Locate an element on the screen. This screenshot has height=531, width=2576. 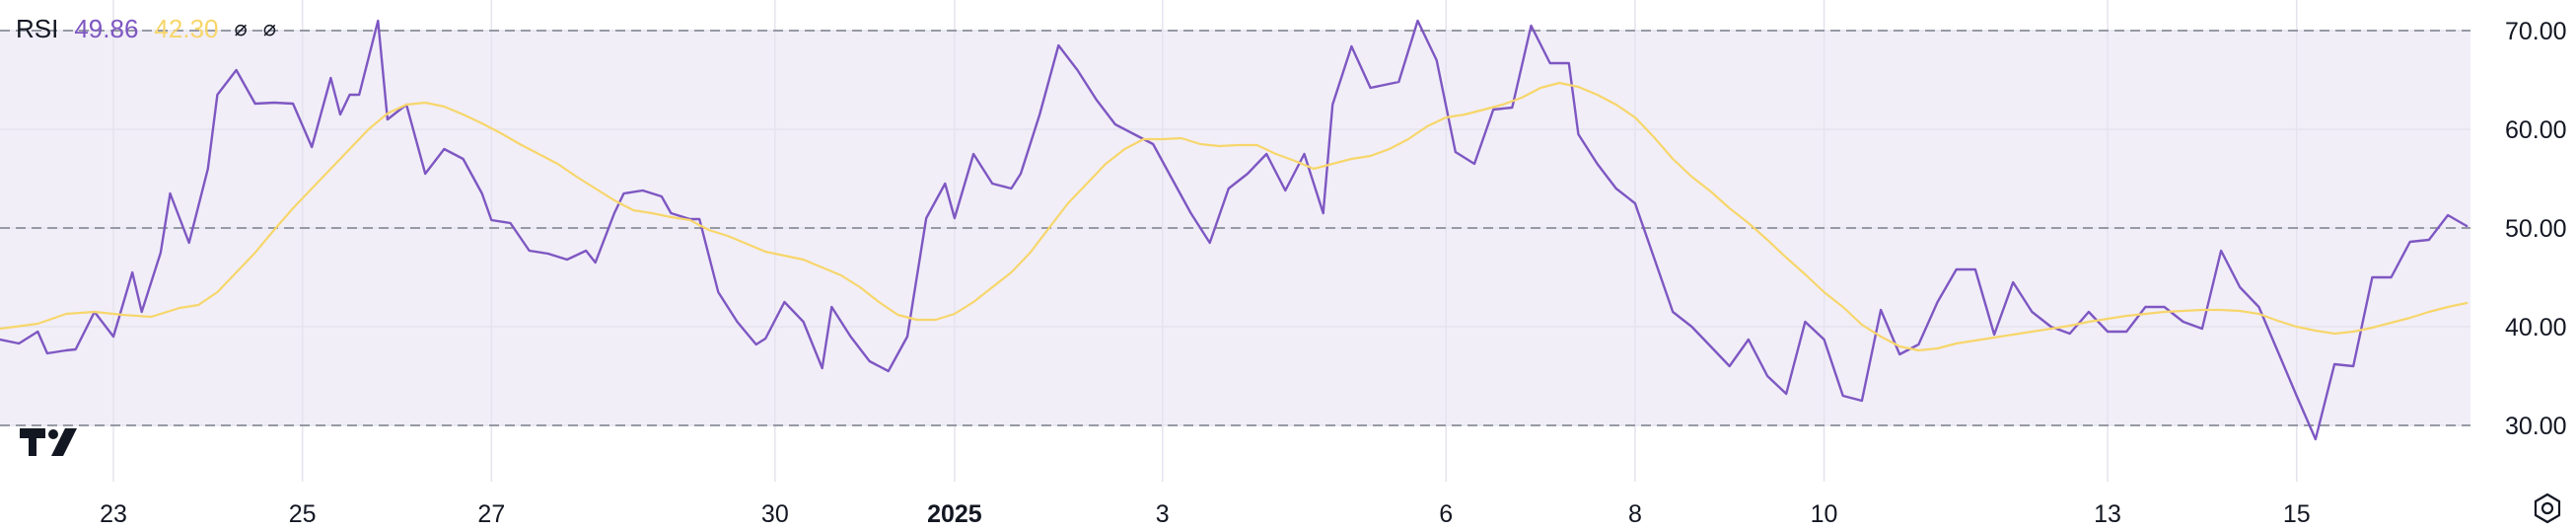
x-tick-label: 25 is located at coordinates (303, 514).